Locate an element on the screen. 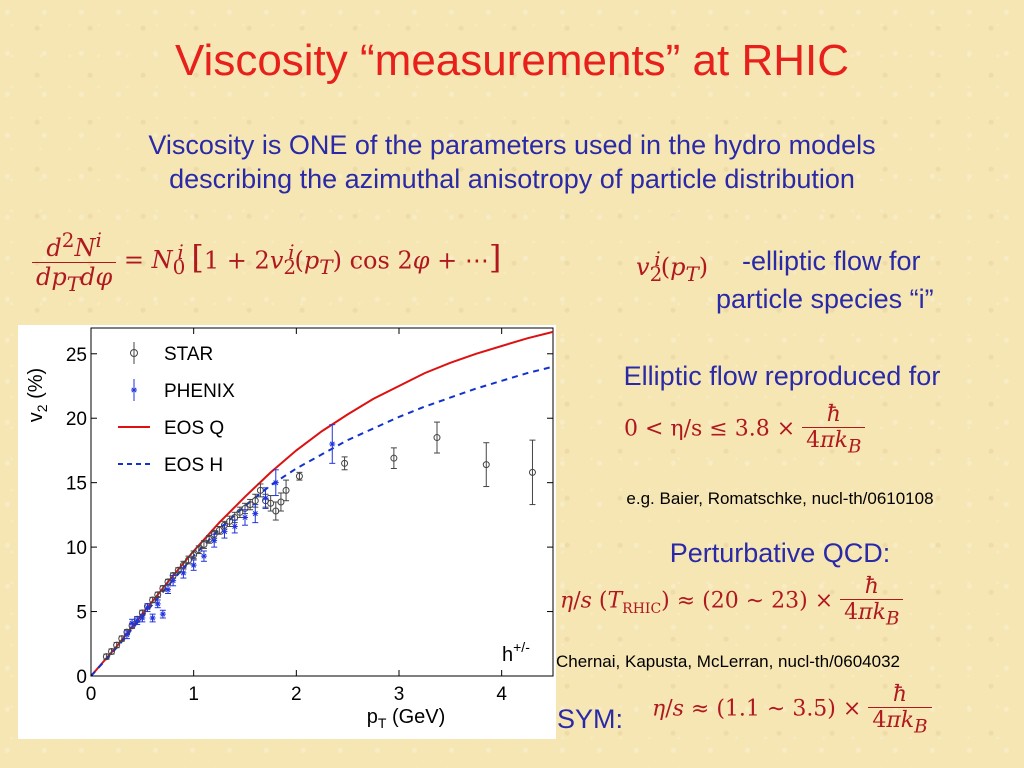 Image resolution: width=1024 pixels, height=768 pixels. y-tick-label: 20 is located at coordinates (76, 419).